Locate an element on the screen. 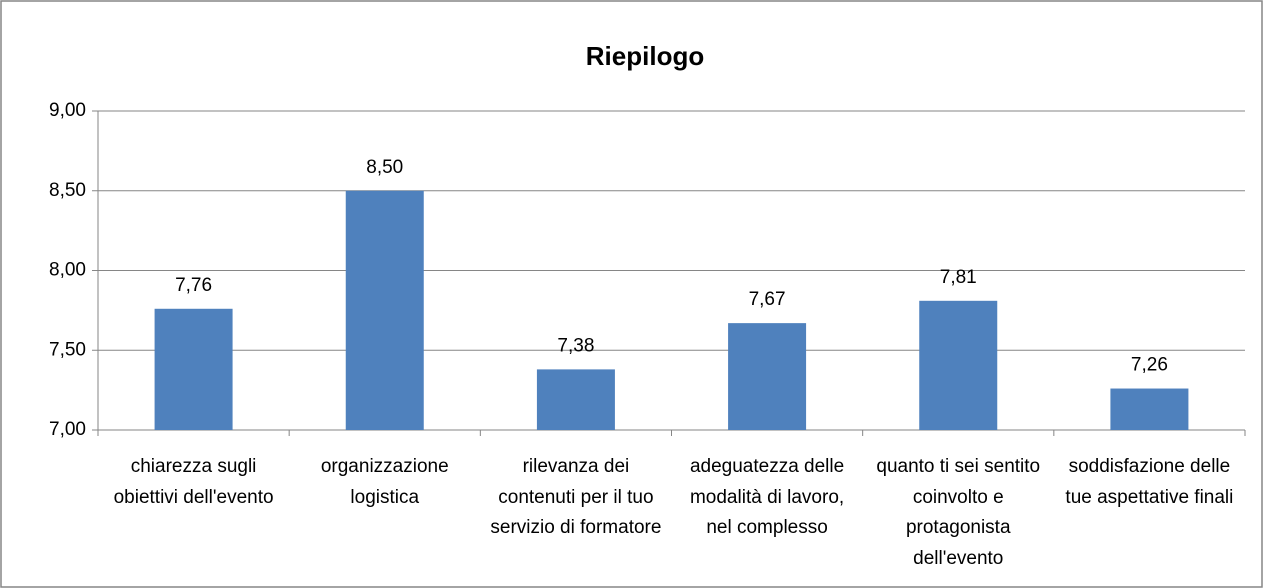 This screenshot has height=588, width=1263. chart-title: Riepilogo is located at coordinates (645, 56).